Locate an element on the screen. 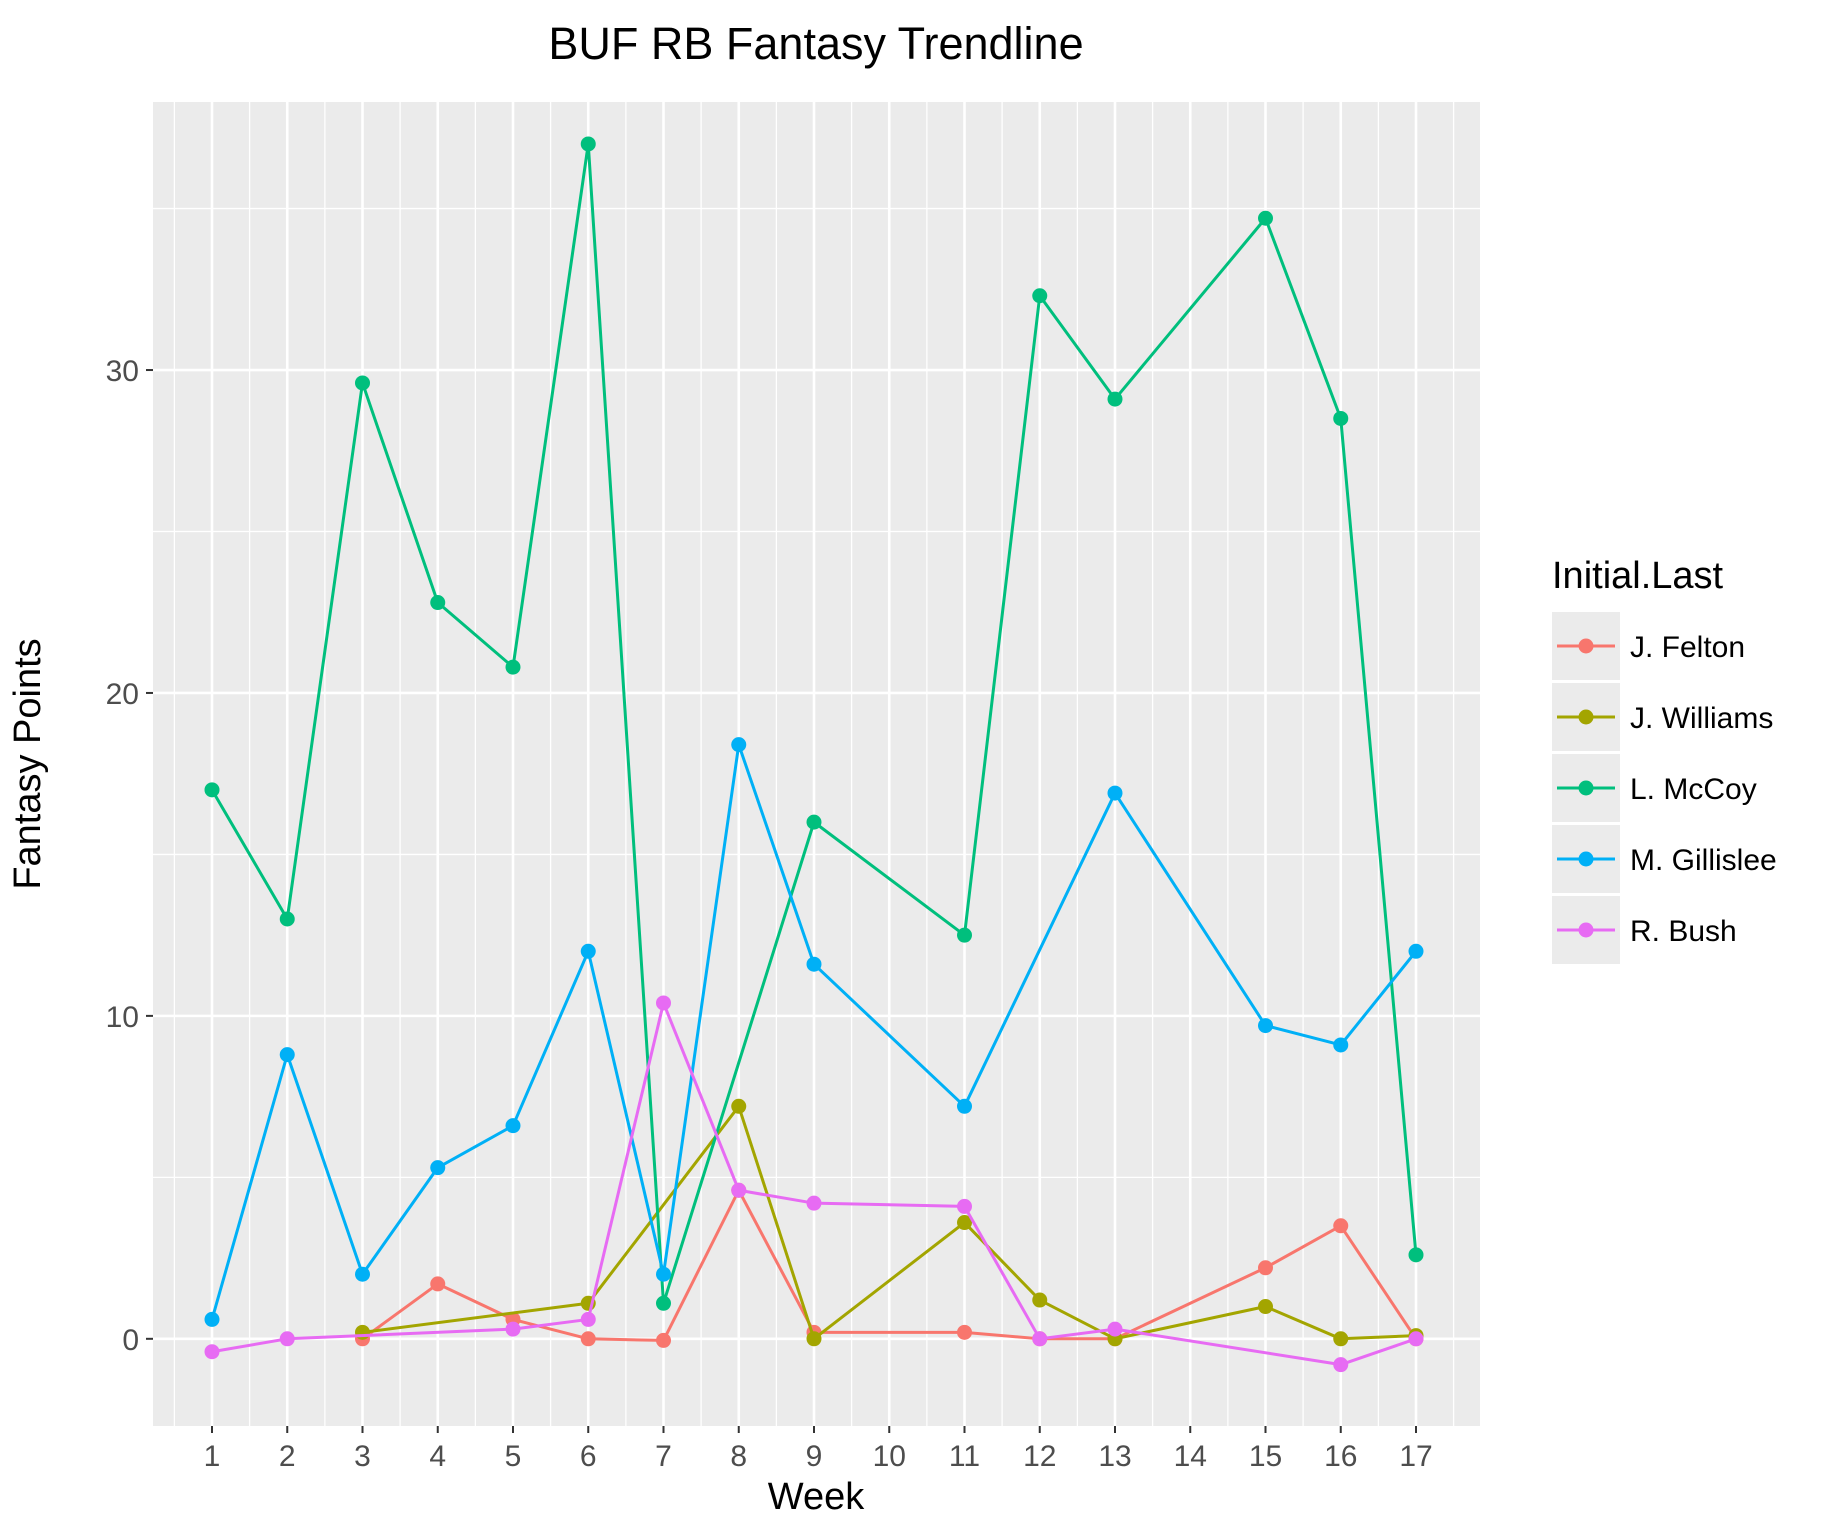 Image resolution: width=1833 pixels, height=1533 pixels. y-axis-title: Fantasy Points is located at coordinates (28, 763).